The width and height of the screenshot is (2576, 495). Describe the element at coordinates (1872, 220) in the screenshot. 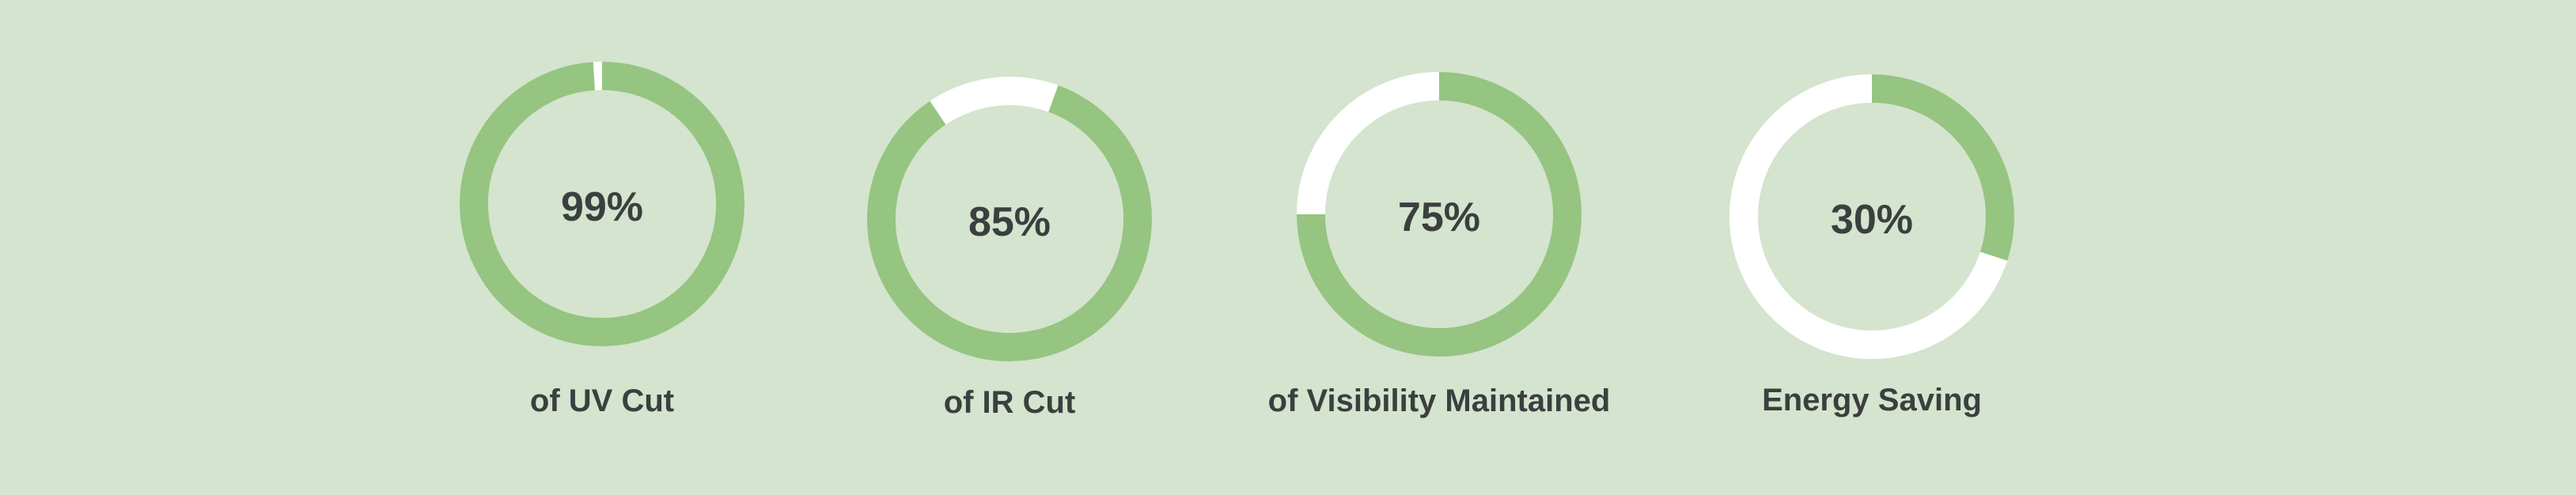

I see `donut-value-label: 30%` at that location.